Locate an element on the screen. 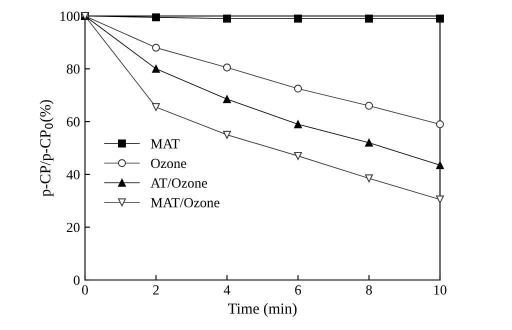  y-tick-label: 80 is located at coordinates (73, 69).